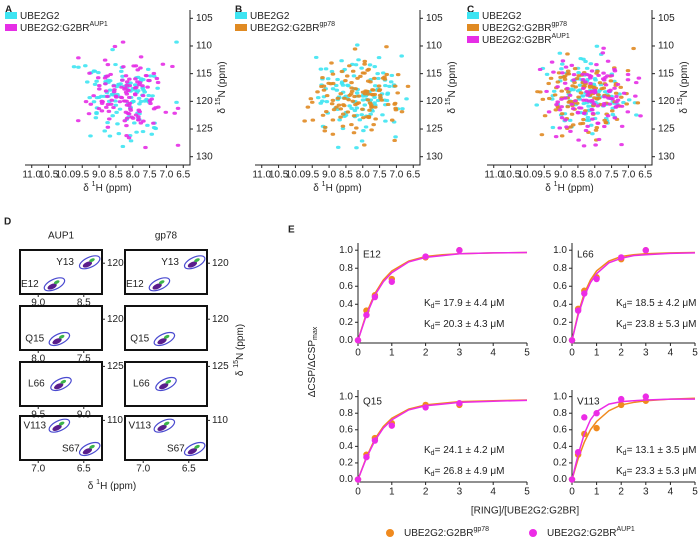 This screenshot has width=700, height=541. What do you see at coordinates (166, 384) in the screenshot?
I see `spectrum-box` at bounding box center [166, 384].